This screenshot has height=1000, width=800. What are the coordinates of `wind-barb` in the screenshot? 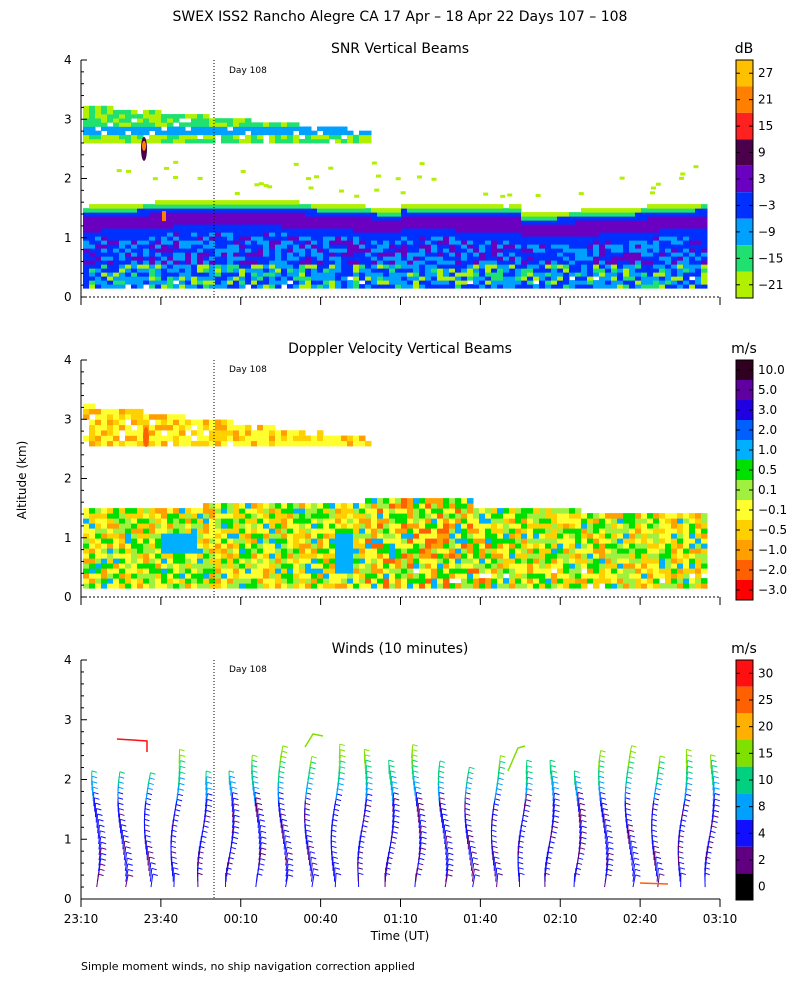 It's located at (233, 816).